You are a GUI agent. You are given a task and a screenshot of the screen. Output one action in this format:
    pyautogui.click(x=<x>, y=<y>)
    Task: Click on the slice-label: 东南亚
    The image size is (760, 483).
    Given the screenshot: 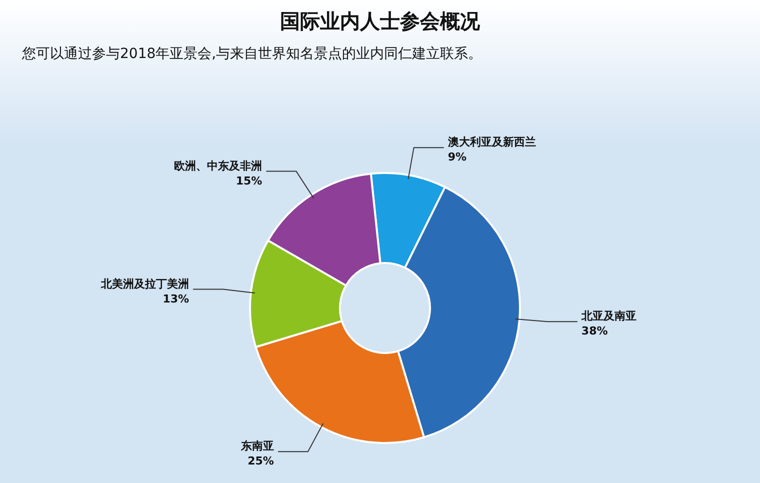 What is the action you would take?
    pyautogui.click(x=257, y=446)
    